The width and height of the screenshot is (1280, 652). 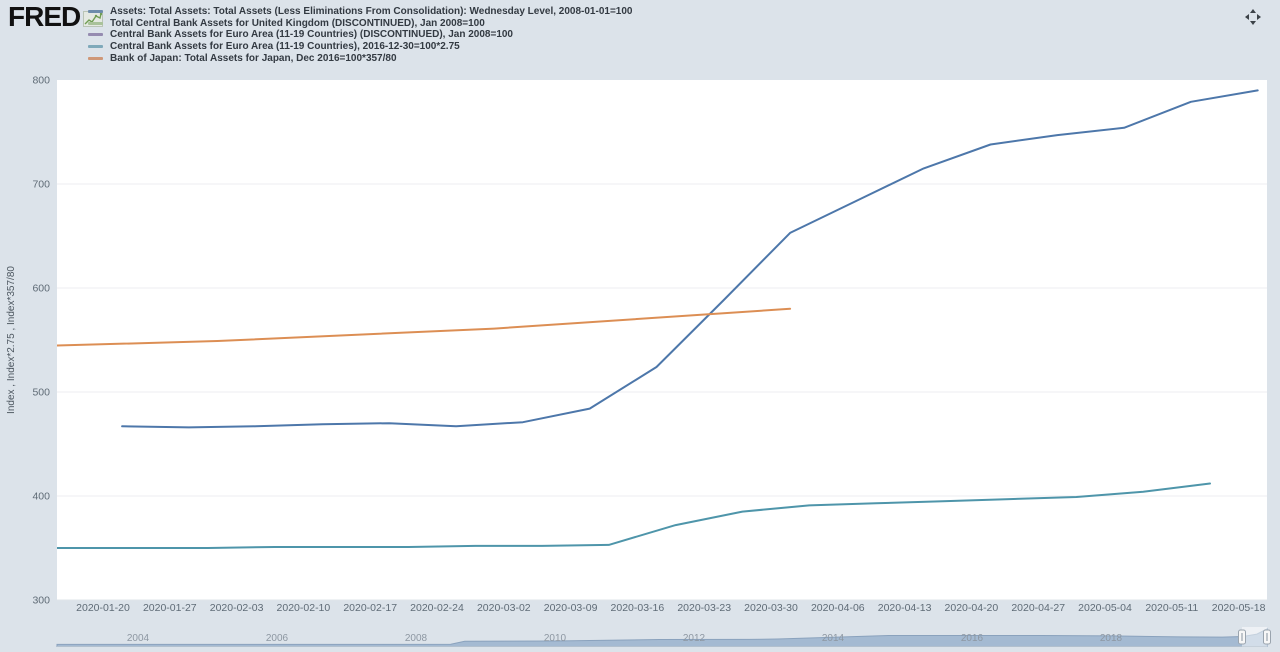 What do you see at coordinates (277, 638) in the screenshot?
I see `navigator-year-label: 2006` at bounding box center [277, 638].